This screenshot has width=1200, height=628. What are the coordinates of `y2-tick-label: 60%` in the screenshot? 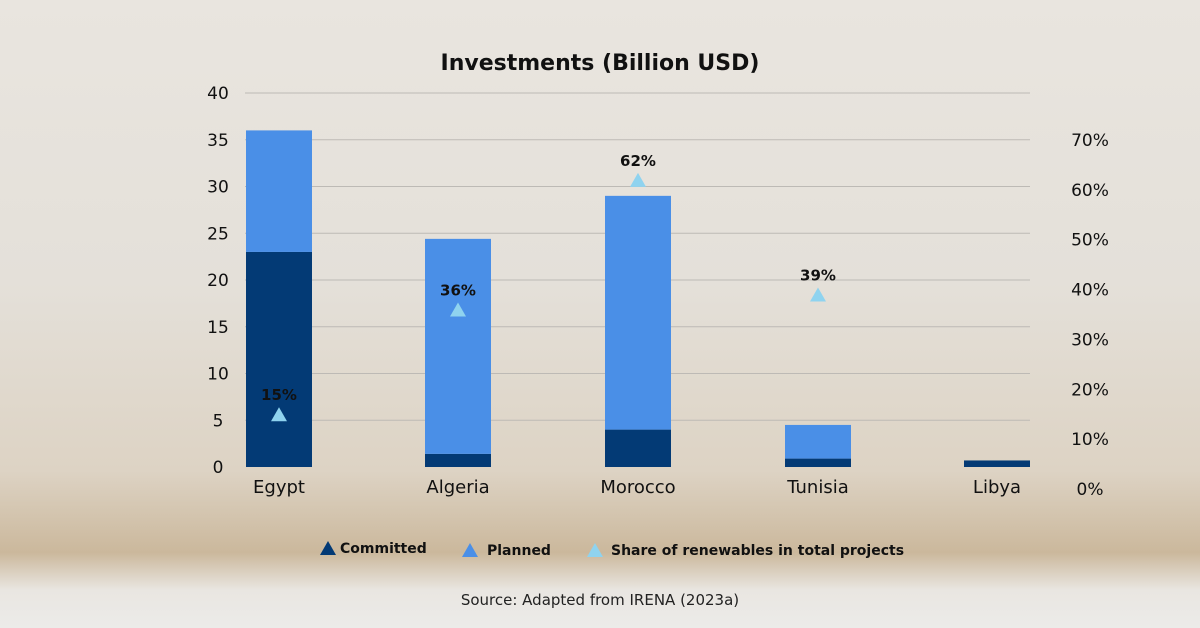 It's located at (1090, 191).